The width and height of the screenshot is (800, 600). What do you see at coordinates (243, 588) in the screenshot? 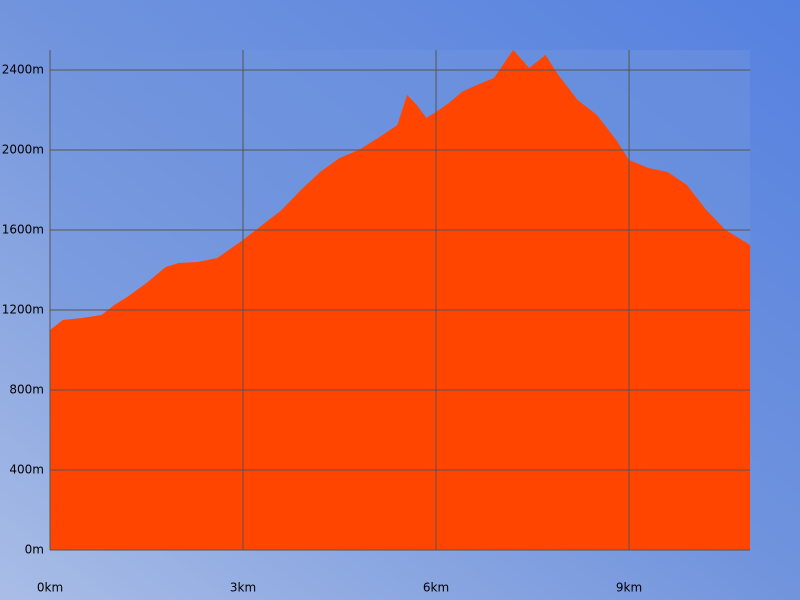
I see `x-tick-label: 3km` at bounding box center [243, 588].